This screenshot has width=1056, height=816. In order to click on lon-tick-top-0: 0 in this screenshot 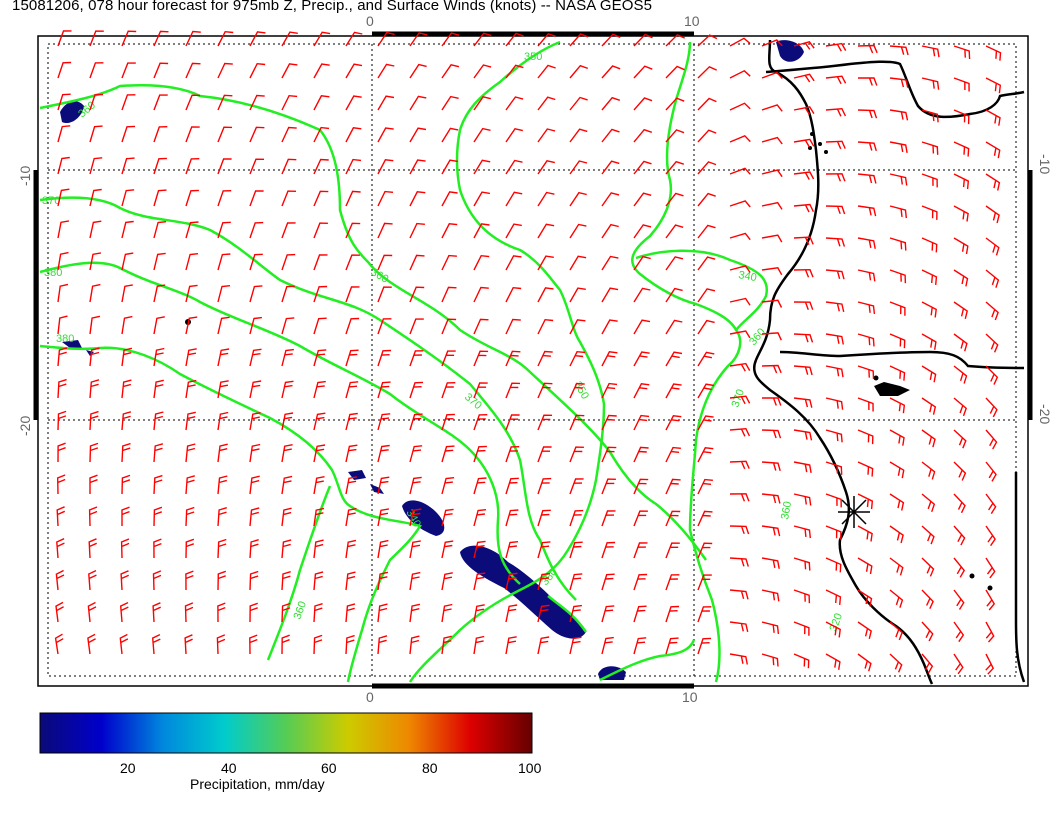, I will do `click(370, 21)`.